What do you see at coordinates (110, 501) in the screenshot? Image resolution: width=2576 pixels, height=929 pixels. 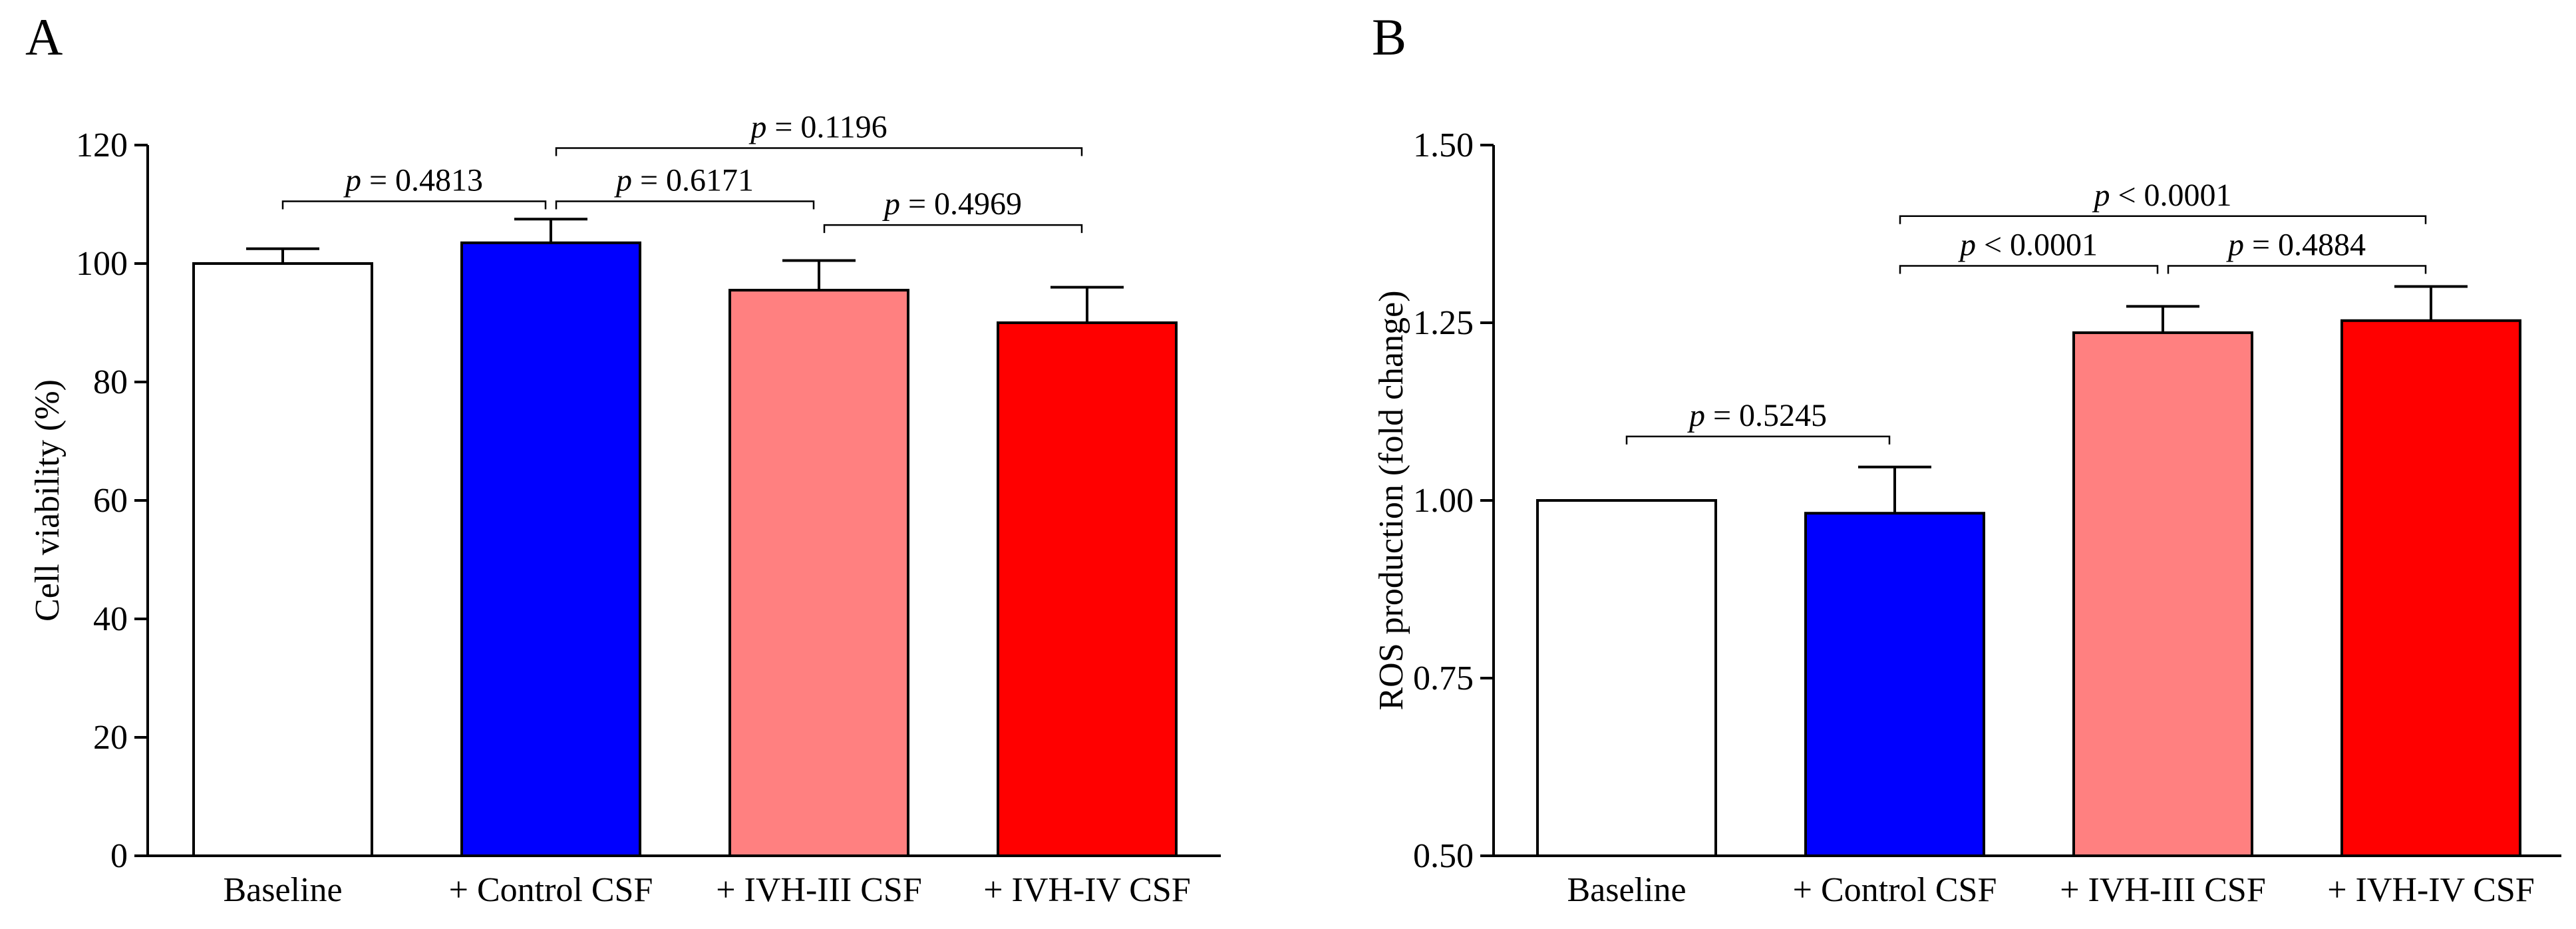 I see `y-tick-label: 60` at bounding box center [110, 501].